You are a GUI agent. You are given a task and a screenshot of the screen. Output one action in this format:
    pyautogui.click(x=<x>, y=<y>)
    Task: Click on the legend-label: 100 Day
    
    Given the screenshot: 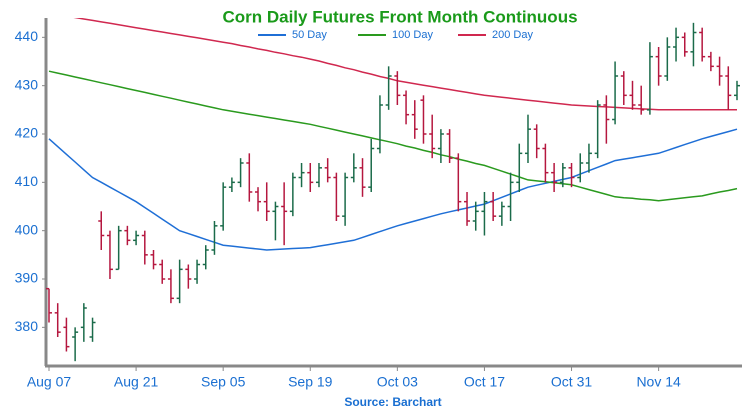 What is the action you would take?
    pyautogui.click(x=412, y=35)
    